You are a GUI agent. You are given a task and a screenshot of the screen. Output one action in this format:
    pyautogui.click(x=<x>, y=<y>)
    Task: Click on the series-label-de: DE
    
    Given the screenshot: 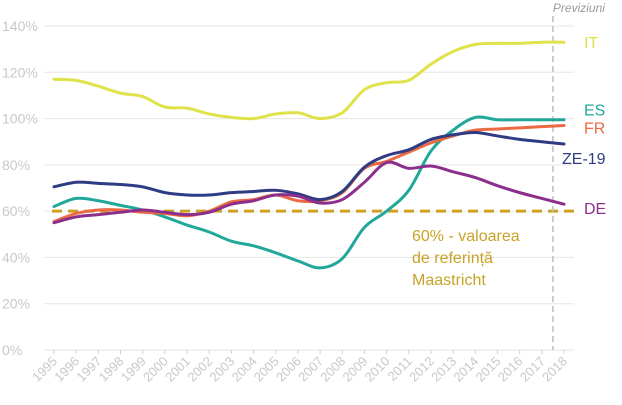 What is the action you would take?
    pyautogui.click(x=595, y=209)
    